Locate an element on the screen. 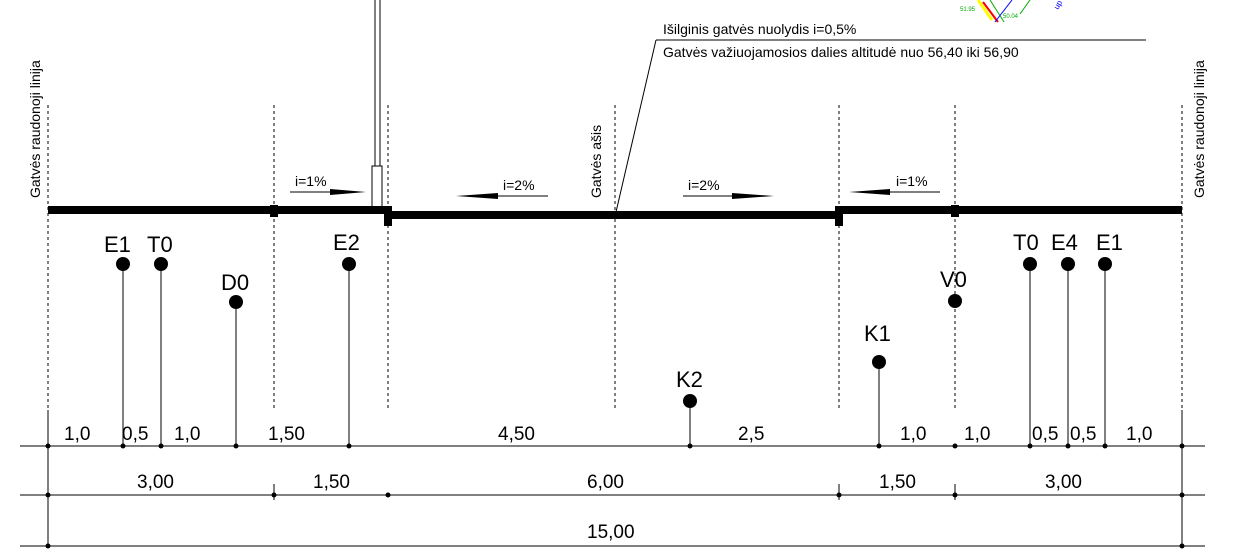  inset-map: 51.95 50.04 up is located at coordinates (1012, 11).